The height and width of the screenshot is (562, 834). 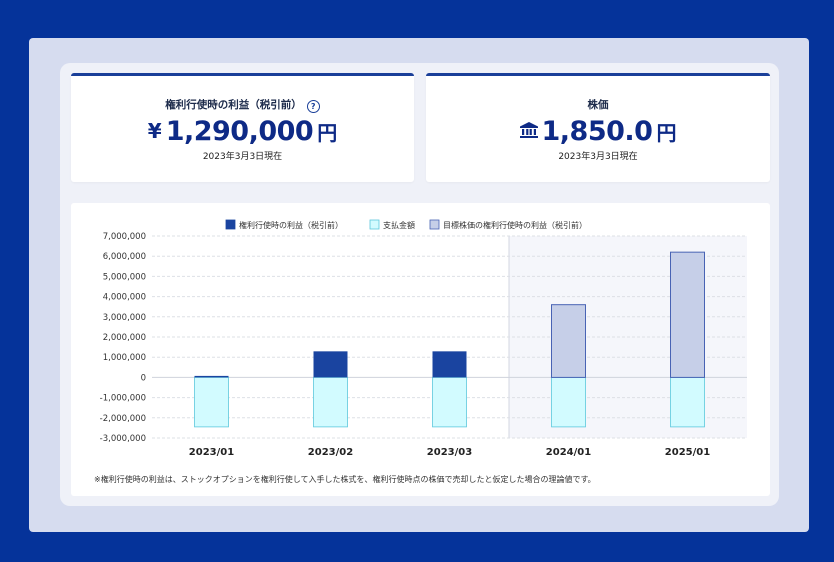 I want to click on y-tick-label: 6,000,000, so click(x=124, y=257).